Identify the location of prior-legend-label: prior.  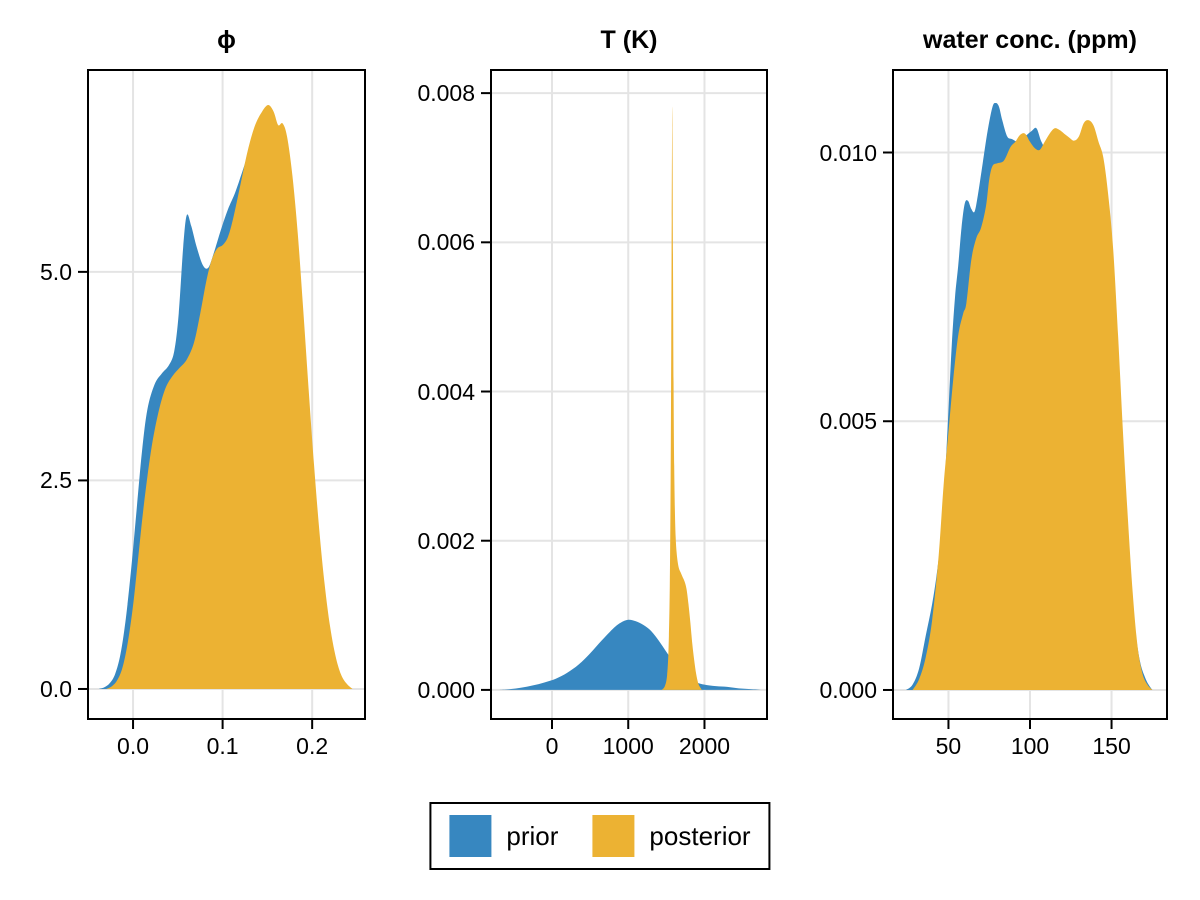
(532, 835).